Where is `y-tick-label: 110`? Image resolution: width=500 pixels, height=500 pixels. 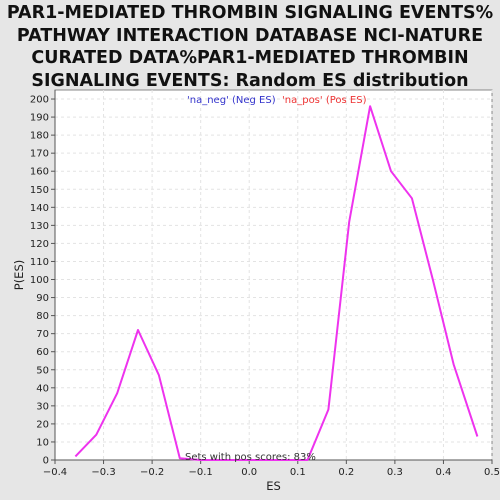 y-tick-label: 110 is located at coordinates (39, 262).